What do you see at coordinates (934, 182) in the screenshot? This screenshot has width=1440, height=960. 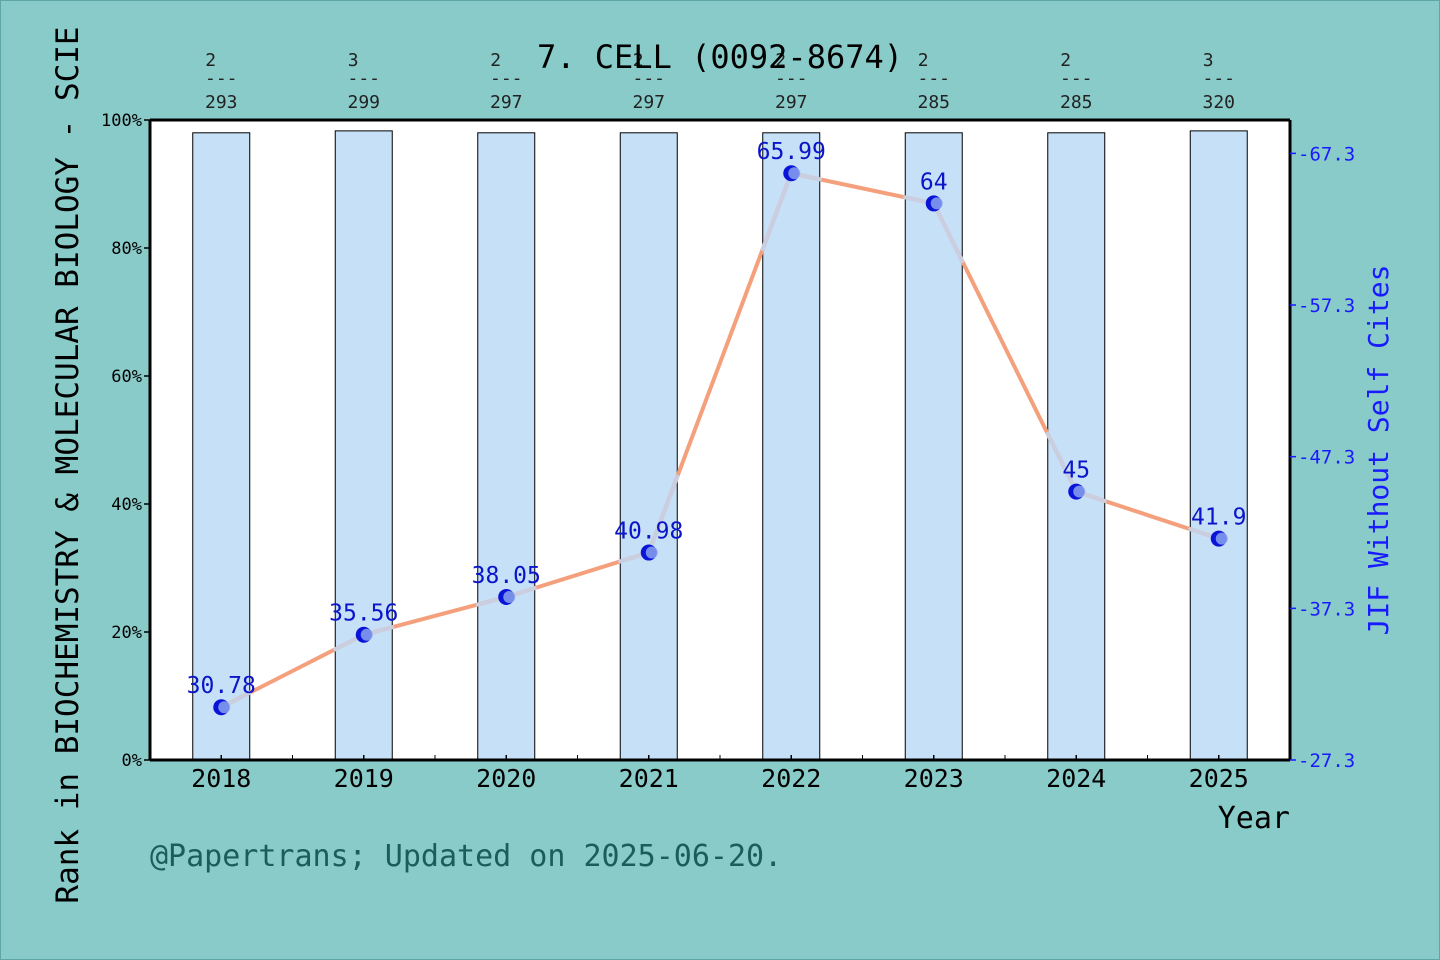 I see `line-value-label: 64` at bounding box center [934, 182].